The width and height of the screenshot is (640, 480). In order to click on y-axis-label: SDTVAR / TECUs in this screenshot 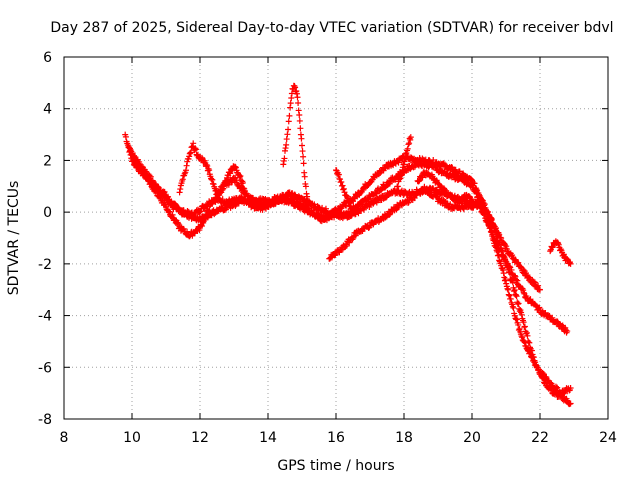, I will do `click(14, 238)`.